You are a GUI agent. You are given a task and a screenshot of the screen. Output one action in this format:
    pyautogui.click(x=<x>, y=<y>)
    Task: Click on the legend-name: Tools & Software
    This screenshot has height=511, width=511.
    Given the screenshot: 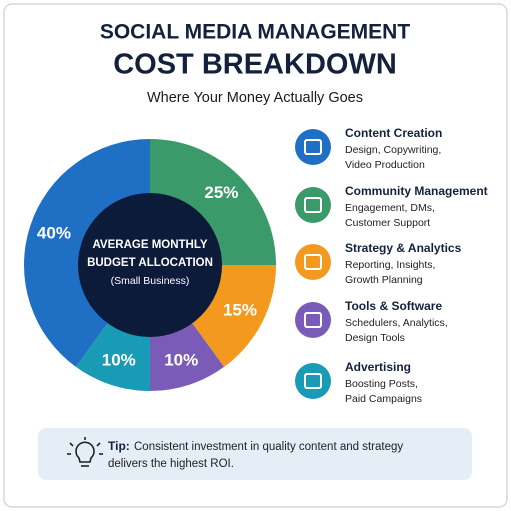 What is the action you would take?
    pyautogui.click(x=393, y=306)
    